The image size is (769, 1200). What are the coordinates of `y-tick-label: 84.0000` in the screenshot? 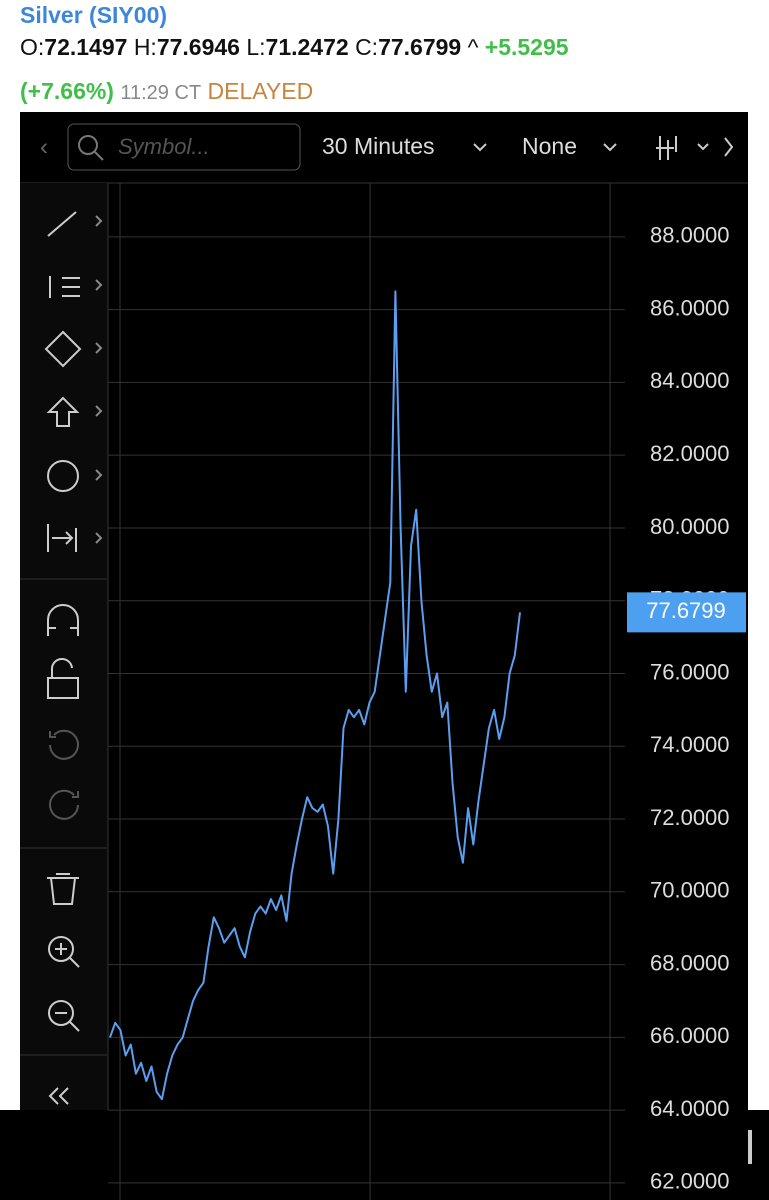 It's located at (690, 380).